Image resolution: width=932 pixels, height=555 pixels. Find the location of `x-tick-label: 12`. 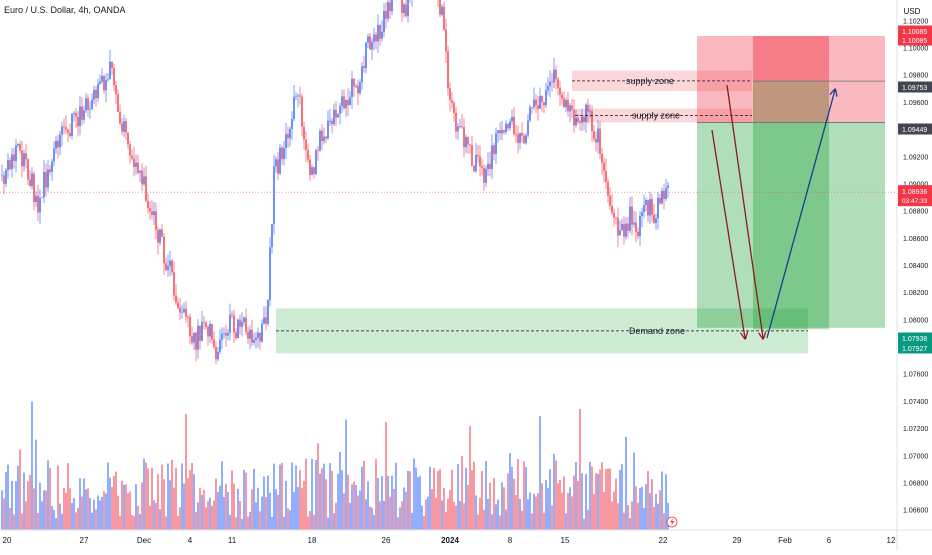

x-tick-label: 12 is located at coordinates (891, 540).